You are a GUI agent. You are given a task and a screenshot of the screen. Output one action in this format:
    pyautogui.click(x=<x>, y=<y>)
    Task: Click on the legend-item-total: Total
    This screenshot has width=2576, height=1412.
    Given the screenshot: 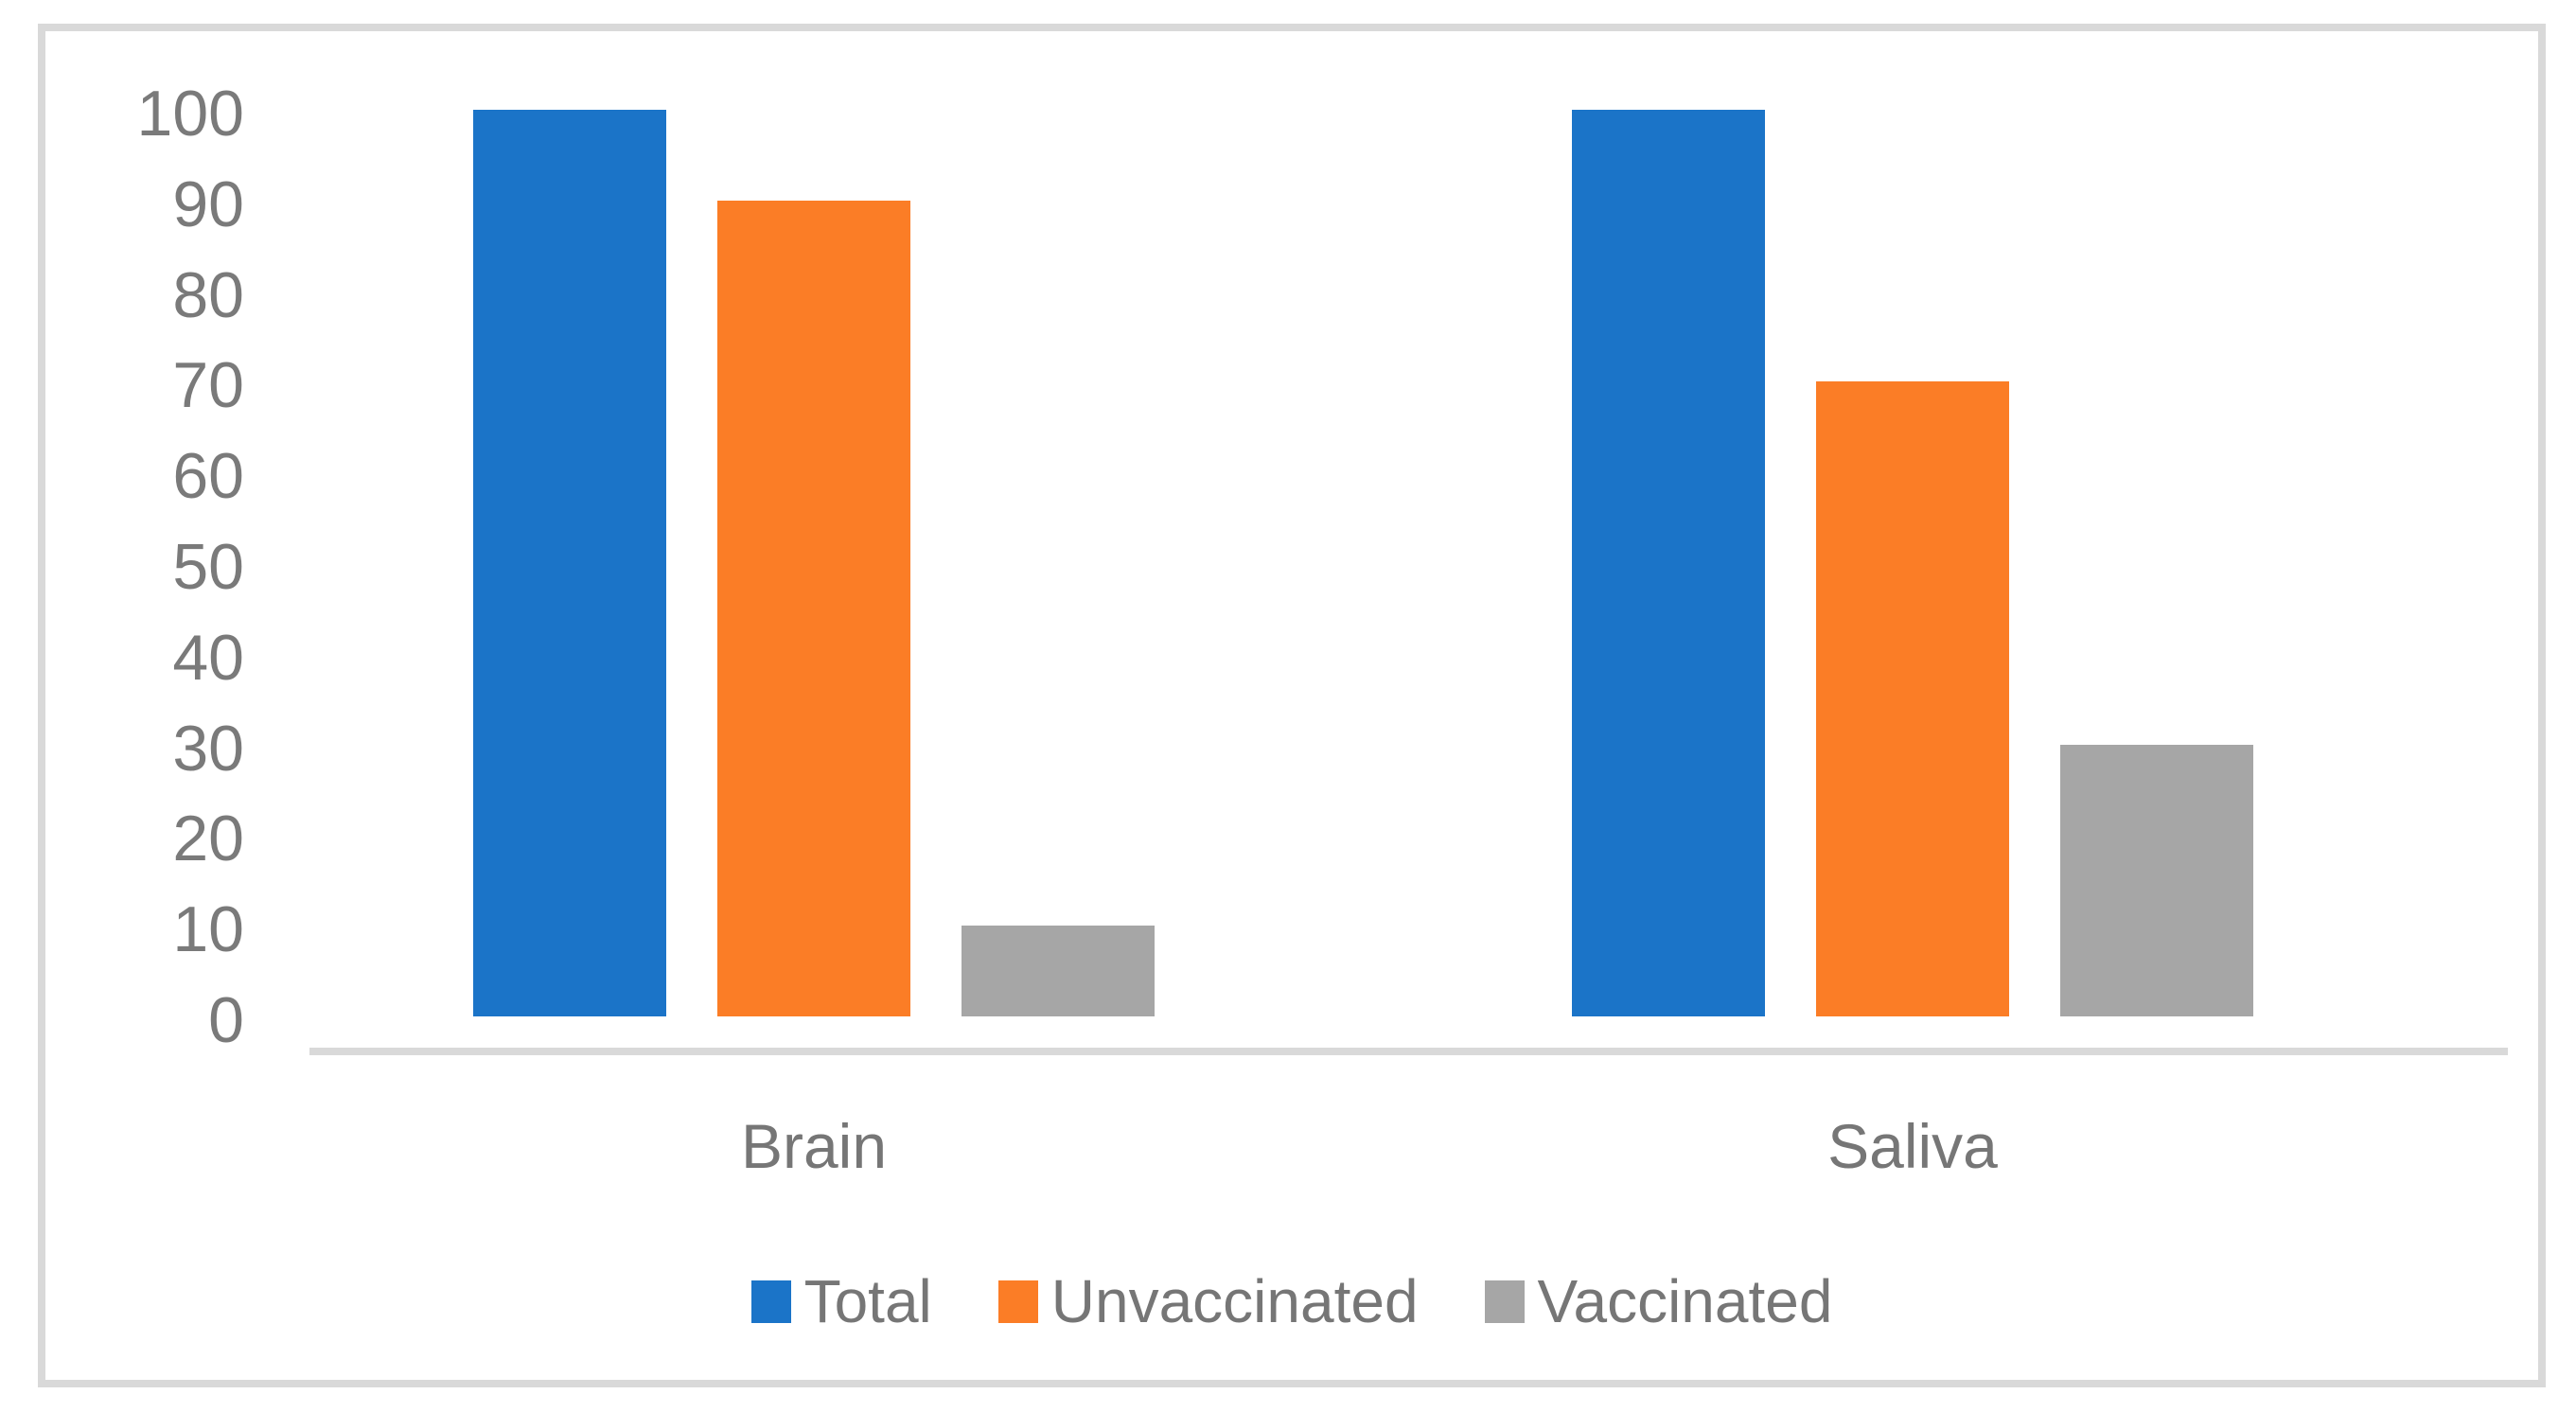 What is the action you would take?
    pyautogui.click(x=841, y=1301)
    